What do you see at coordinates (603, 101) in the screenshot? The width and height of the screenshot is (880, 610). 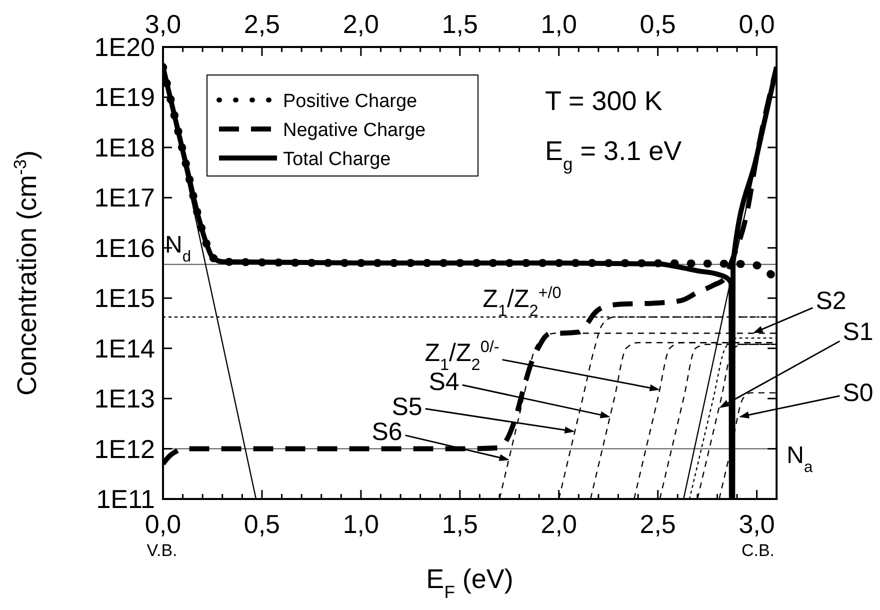 I see `annotation: T = 300 K` at bounding box center [603, 101].